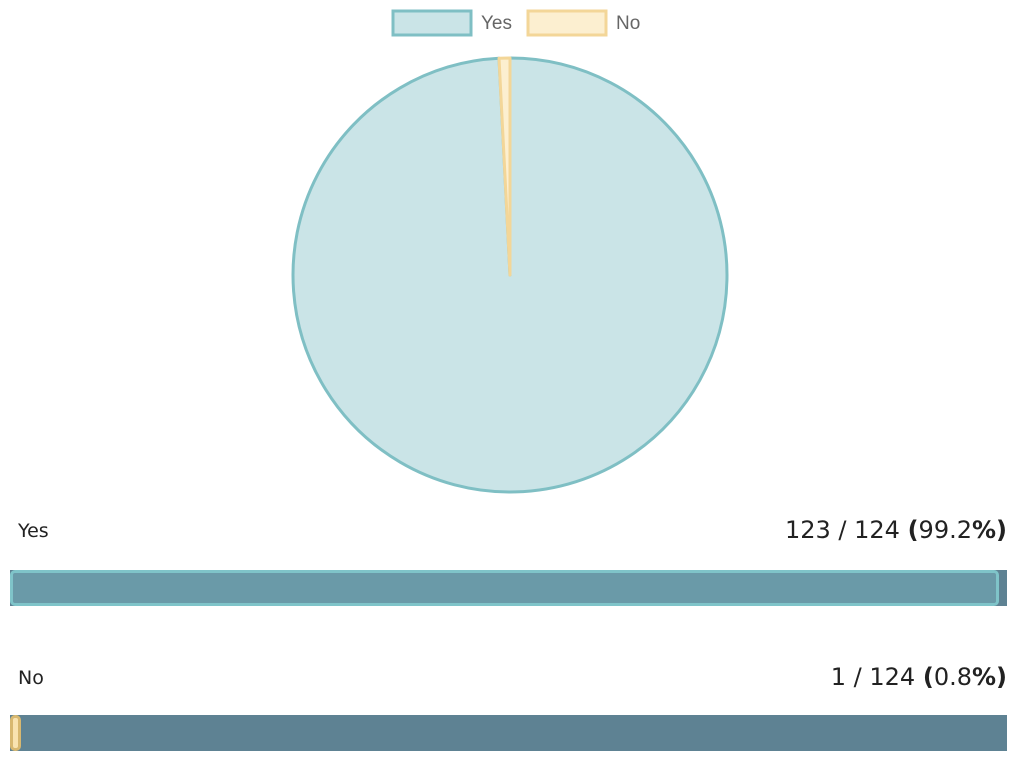 The image size is (1015, 757). Describe the element at coordinates (877, 530) in the screenshot. I see `result-total-yes: 124` at that location.